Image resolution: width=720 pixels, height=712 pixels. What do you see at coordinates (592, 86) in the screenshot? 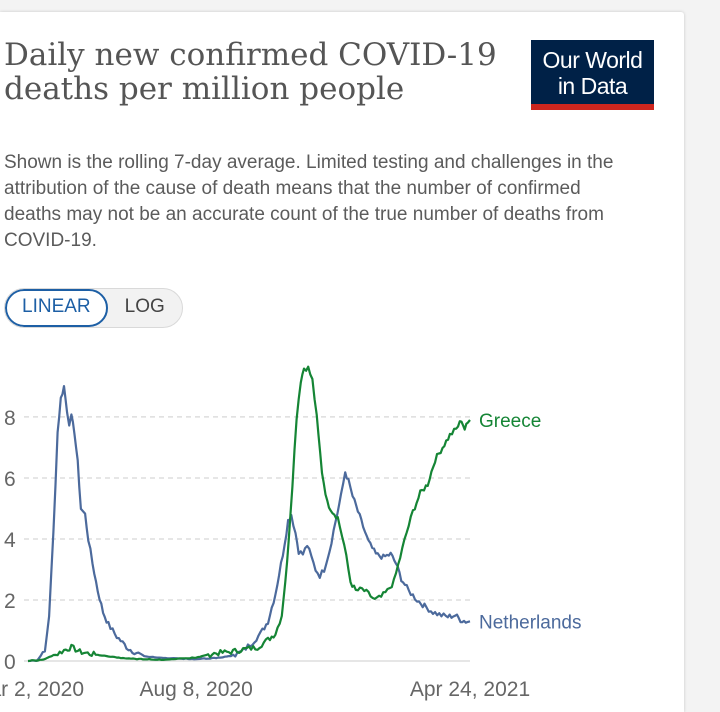
I see `logo-line-2: in Data` at bounding box center [592, 86].